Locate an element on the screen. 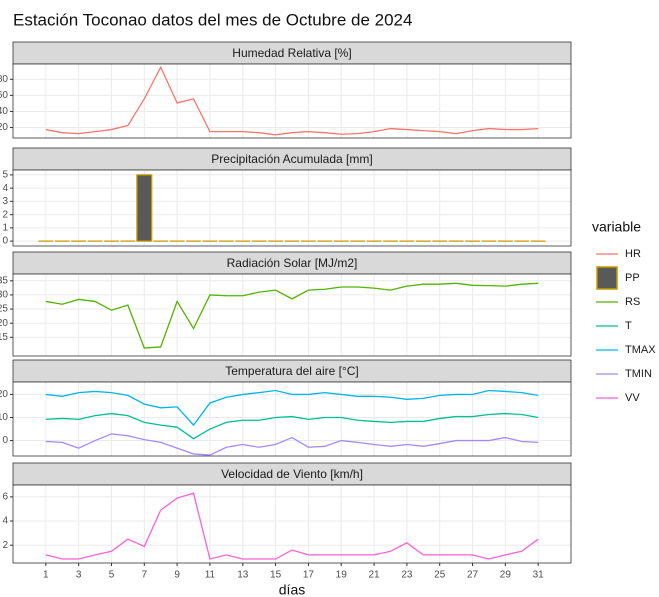 This screenshot has height=597, width=659. x-tick-label: 17 is located at coordinates (309, 575).